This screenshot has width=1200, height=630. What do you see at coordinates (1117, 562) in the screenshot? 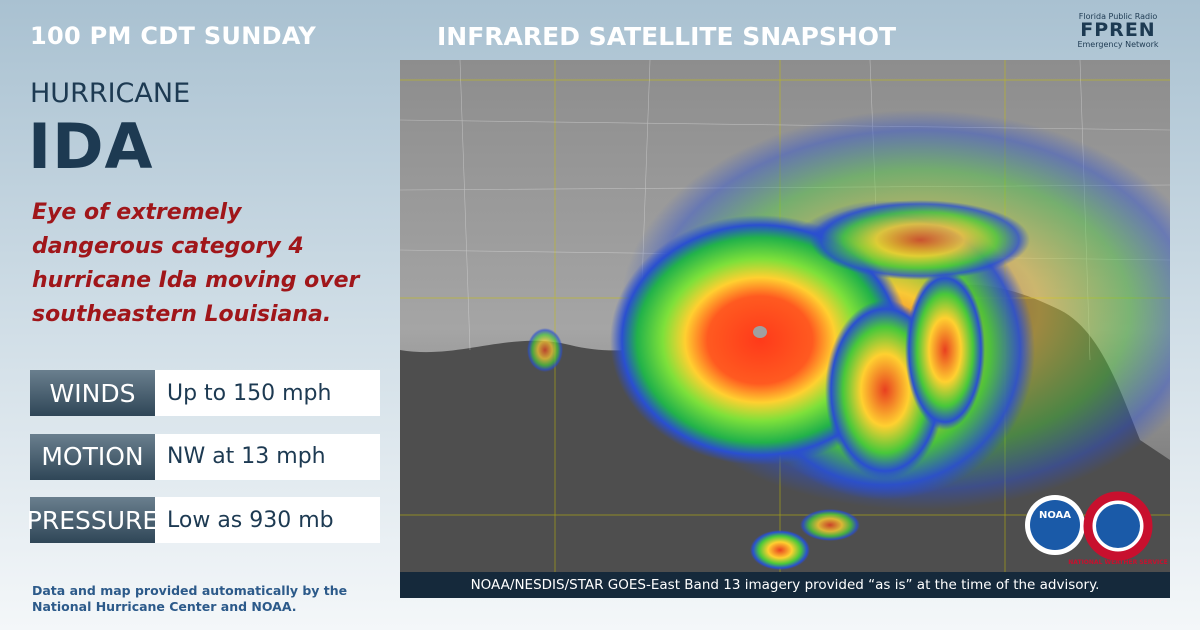
I see `nws-logo: NATIONAL WEATHER SERVICE` at bounding box center [1117, 562].